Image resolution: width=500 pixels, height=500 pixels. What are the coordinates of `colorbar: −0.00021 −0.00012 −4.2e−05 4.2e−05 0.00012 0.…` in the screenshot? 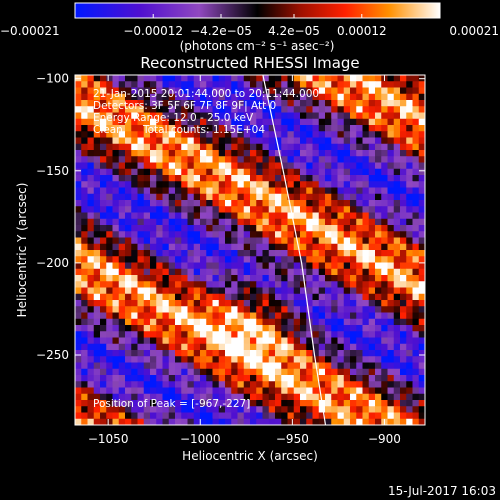 It's located at (249, 27).